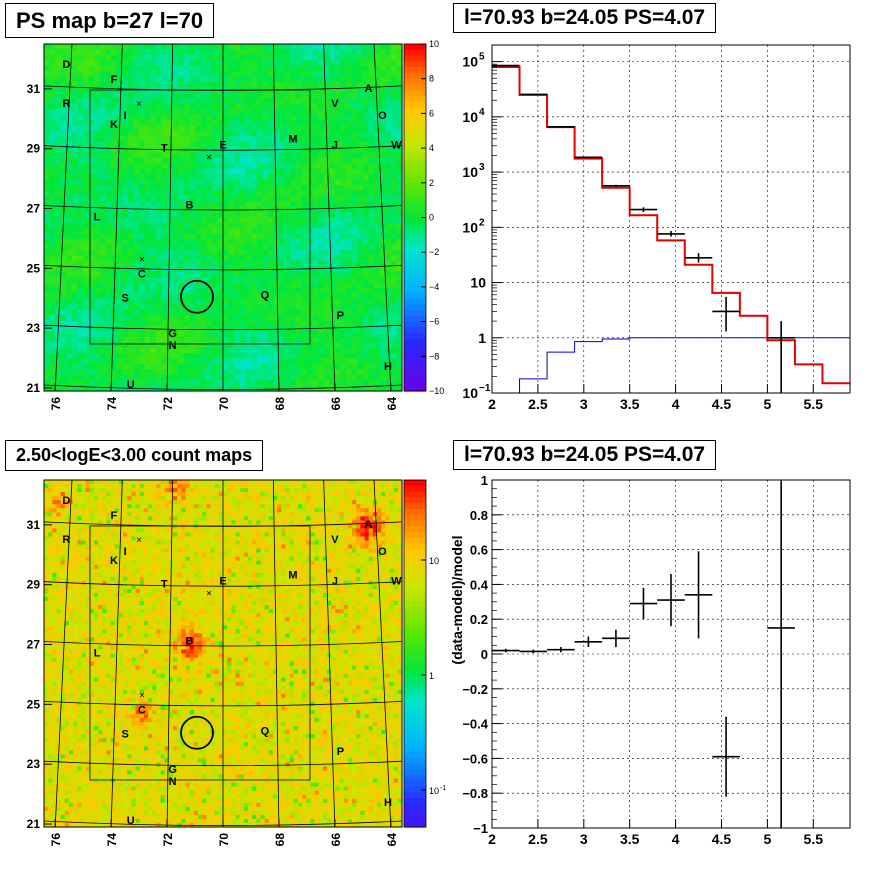 The width and height of the screenshot is (896, 872). I want to click on y-tick-label: 0, so click(484, 654).